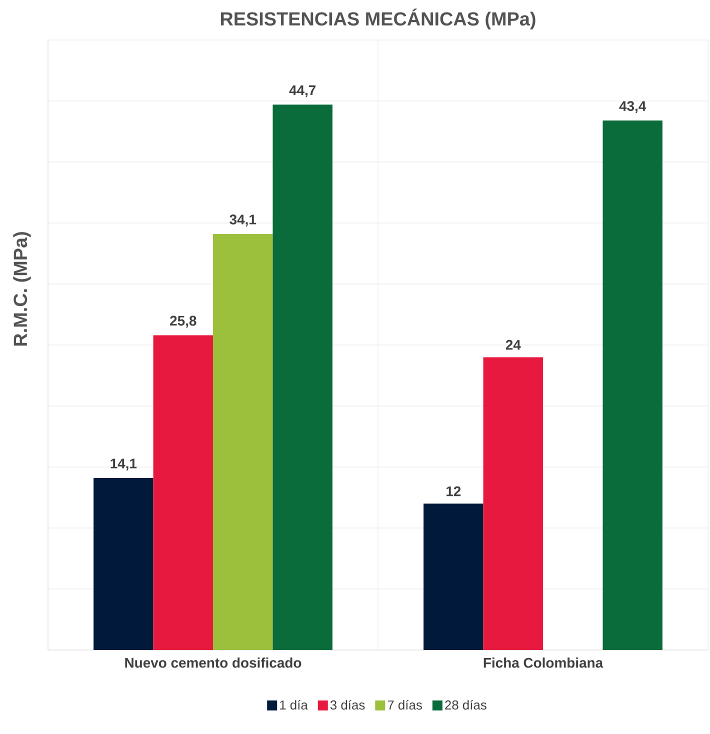 Image resolution: width=710 pixels, height=734 pixels. Describe the element at coordinates (22, 289) in the screenshot. I see `y-axis-title: R.M.C. (MPa)` at that location.